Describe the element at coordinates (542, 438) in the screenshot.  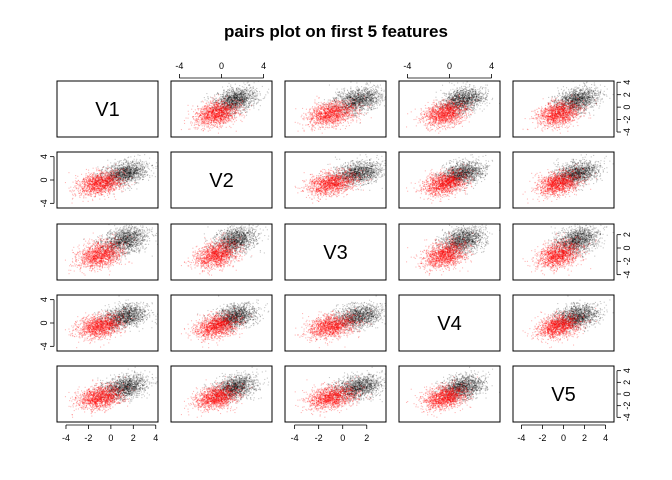
I see `x-tick-label: -2` at that location.